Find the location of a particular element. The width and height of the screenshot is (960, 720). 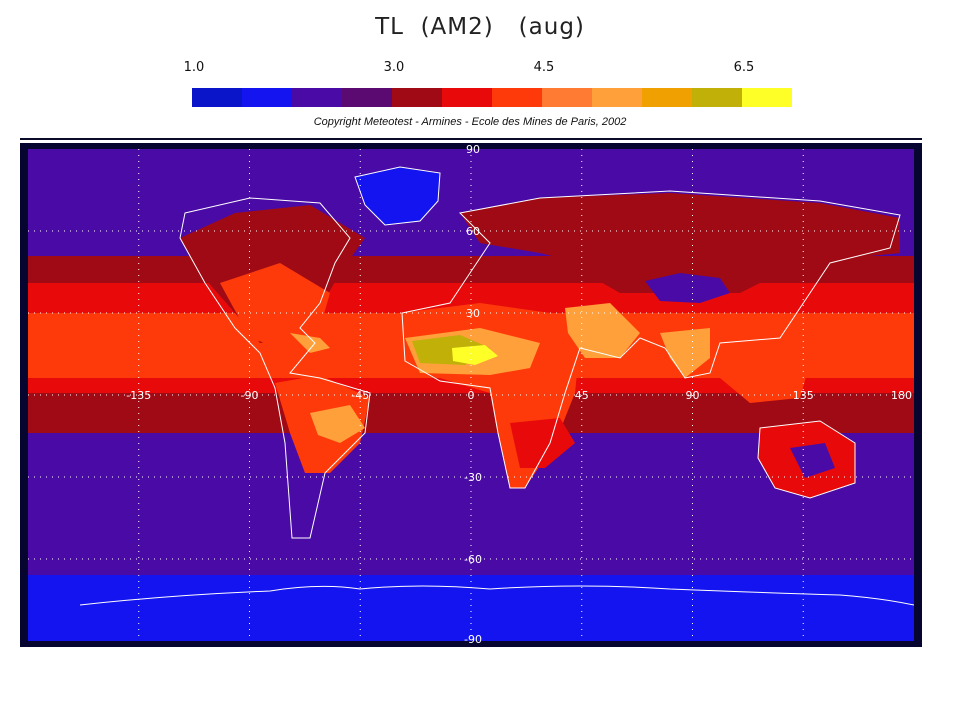

longitude-label: 45 is located at coordinates (582, 395).